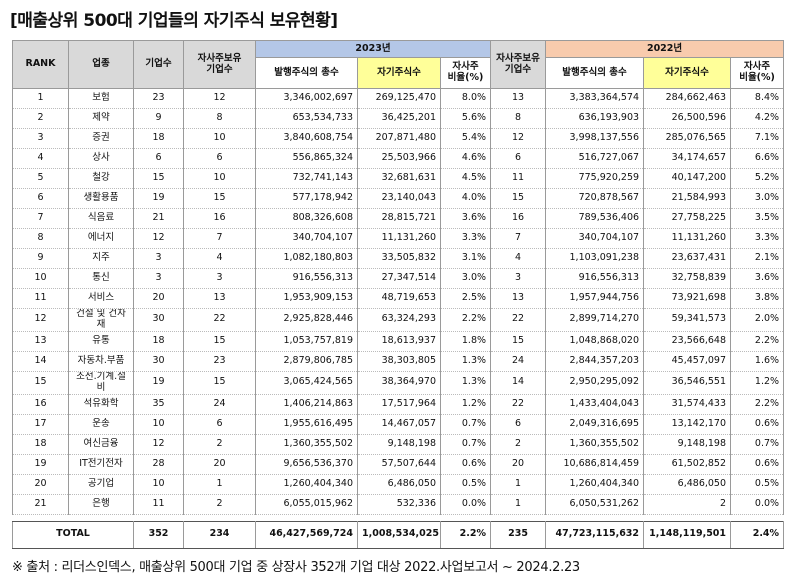 Image resolution: width=795 pixels, height=583 pixels. I want to click on table-cell: 1,260,404,340, so click(306, 484).